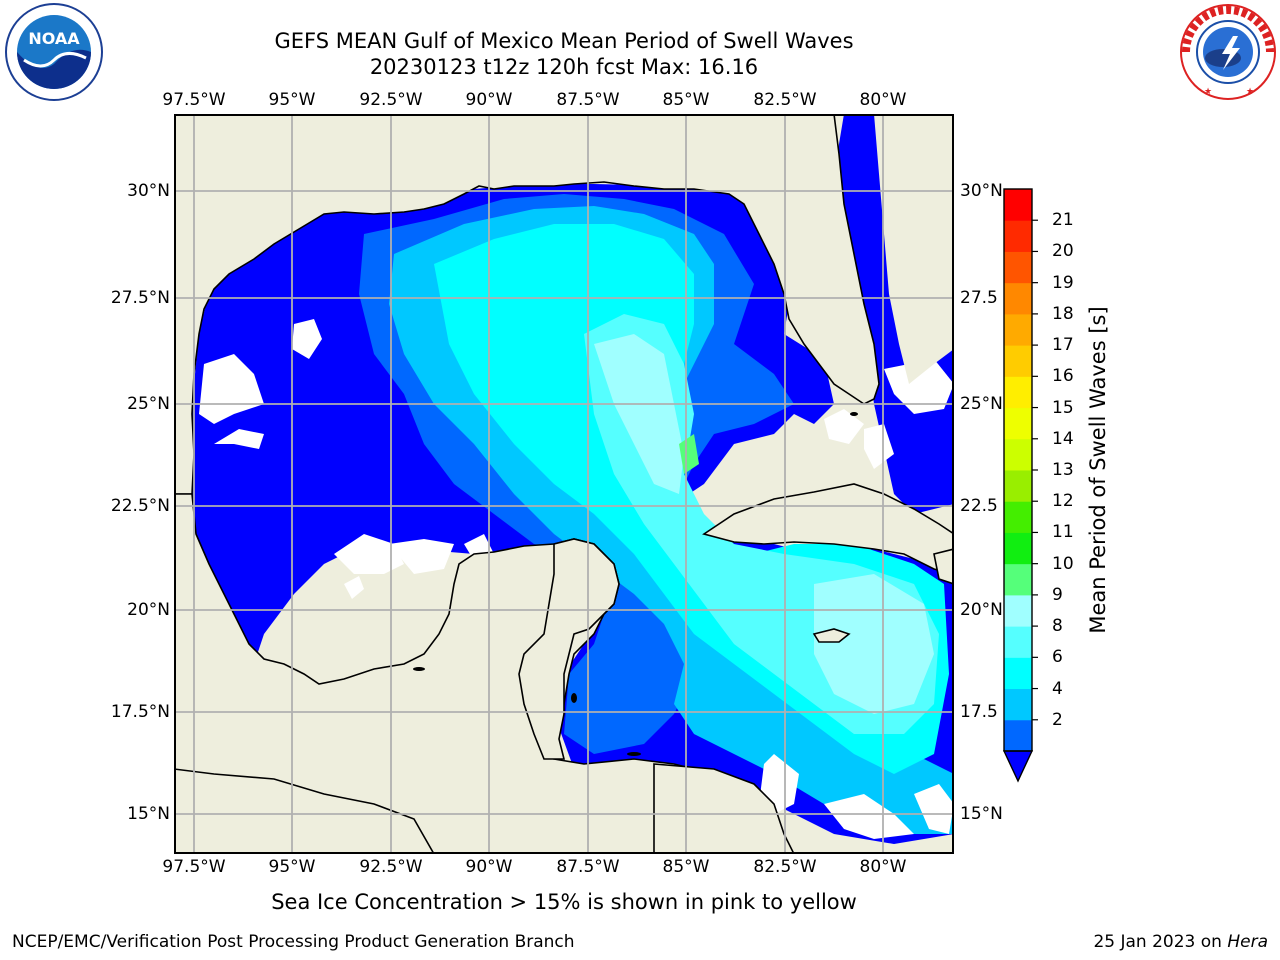 This screenshot has width=1280, height=960. I want to click on lat-label-left: 15°N, so click(148, 814).